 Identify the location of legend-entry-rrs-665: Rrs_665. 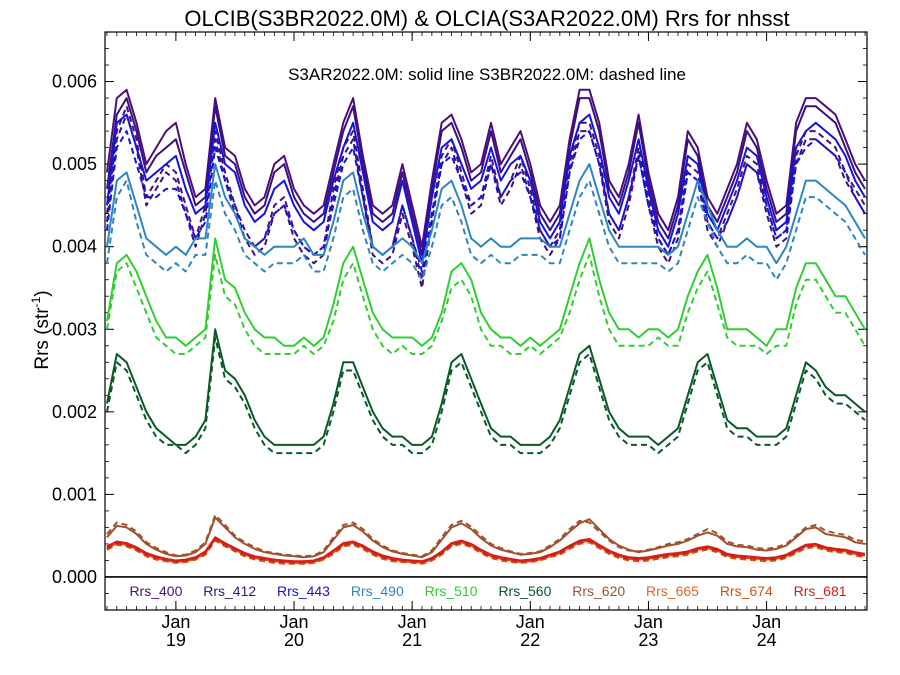
(672, 591).